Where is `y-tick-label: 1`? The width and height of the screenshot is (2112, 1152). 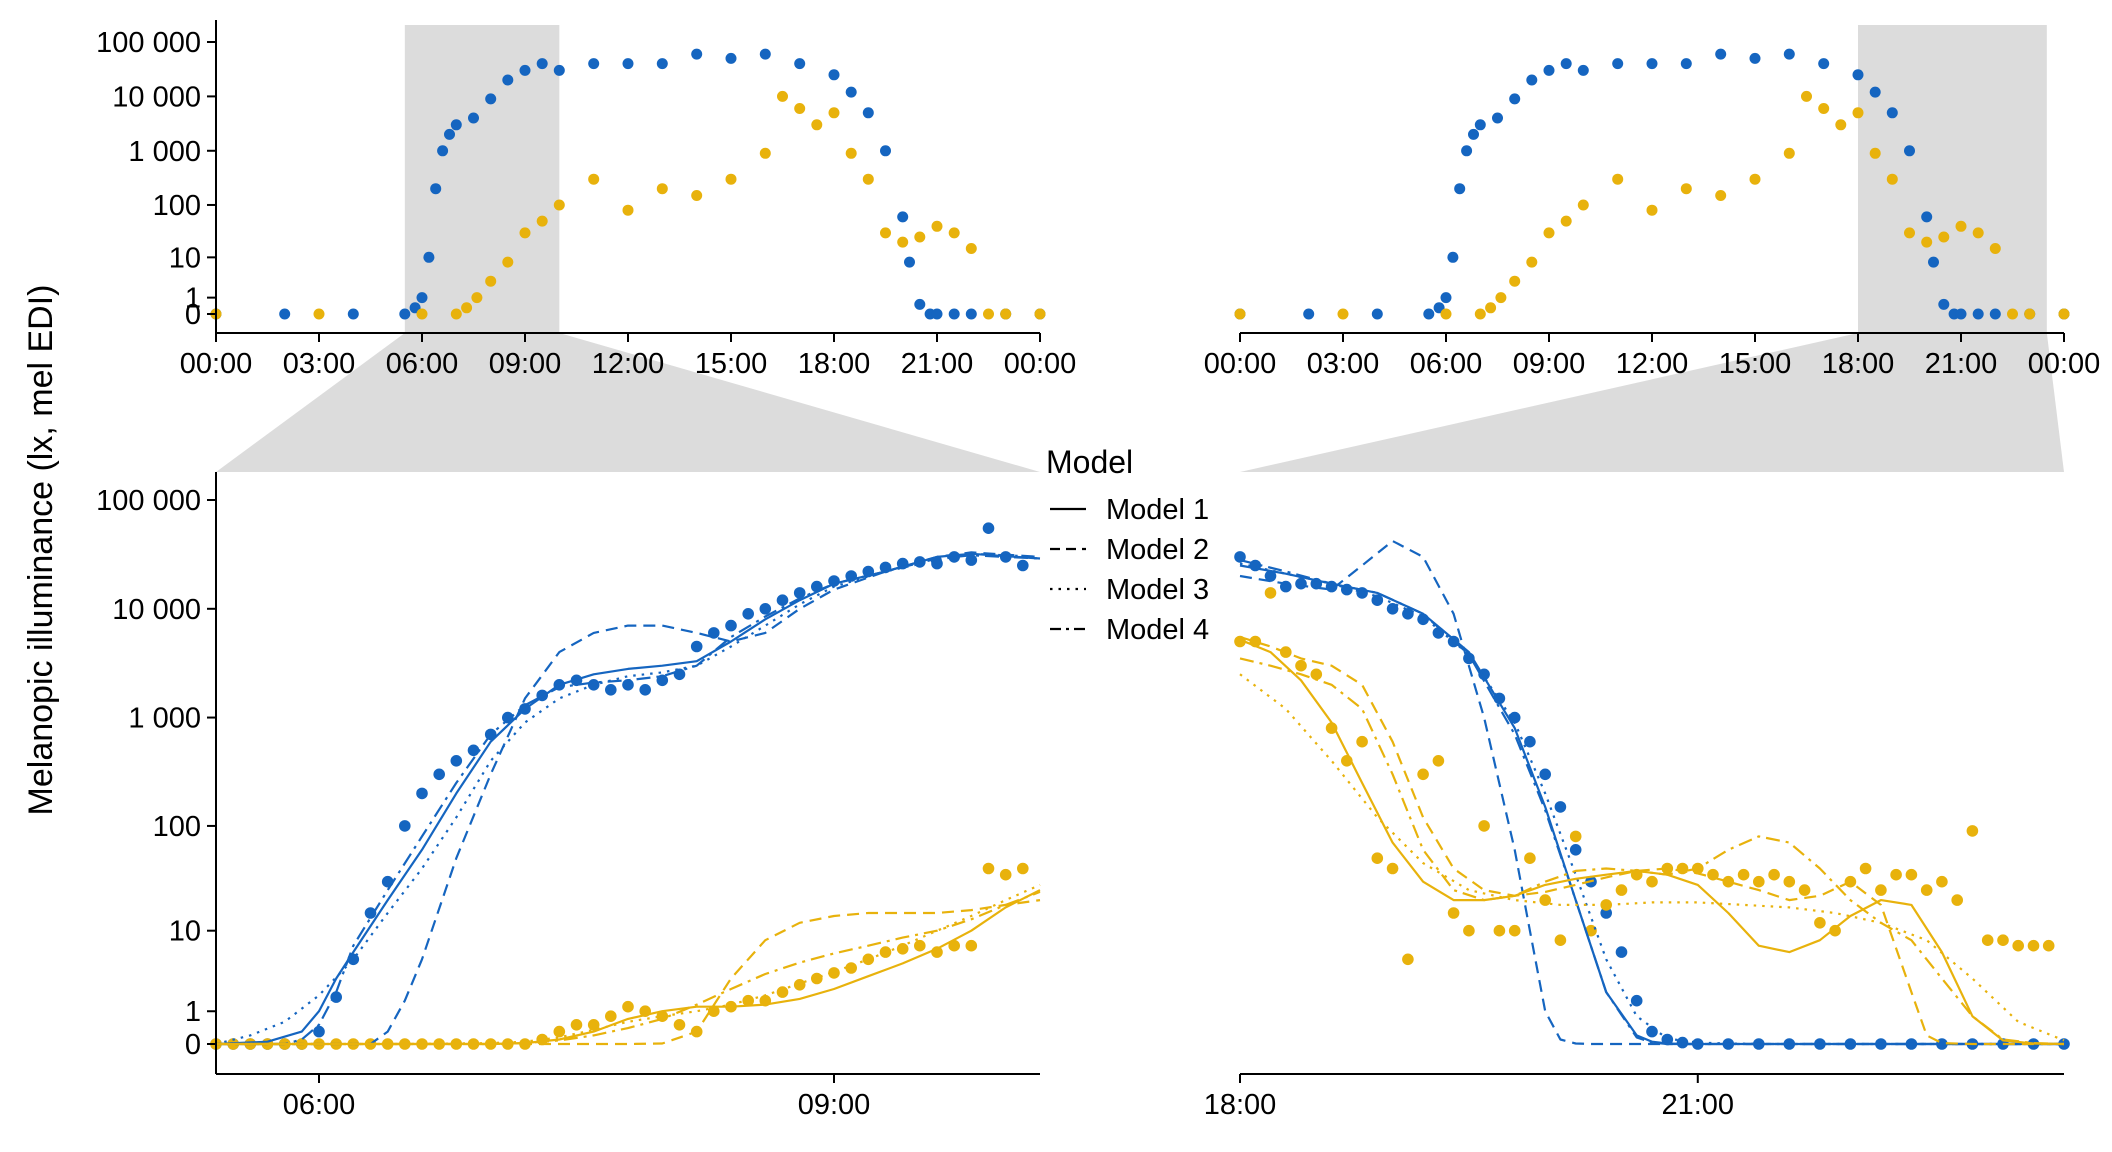
y-tick-label: 1 is located at coordinates (193, 1012).